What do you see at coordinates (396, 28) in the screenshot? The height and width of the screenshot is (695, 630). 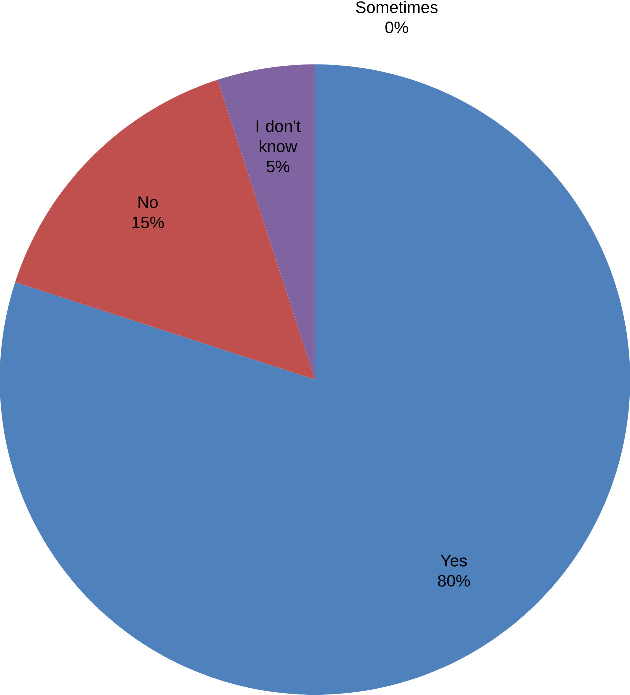 I see `text: 0%` at bounding box center [396, 28].